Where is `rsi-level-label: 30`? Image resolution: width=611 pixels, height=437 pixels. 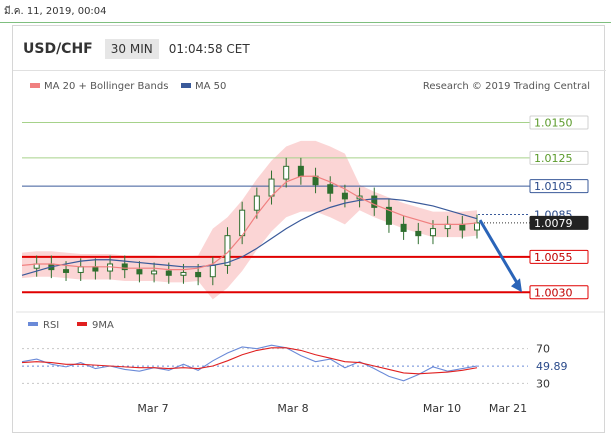 rsi-level-label: 30 is located at coordinates (543, 383).